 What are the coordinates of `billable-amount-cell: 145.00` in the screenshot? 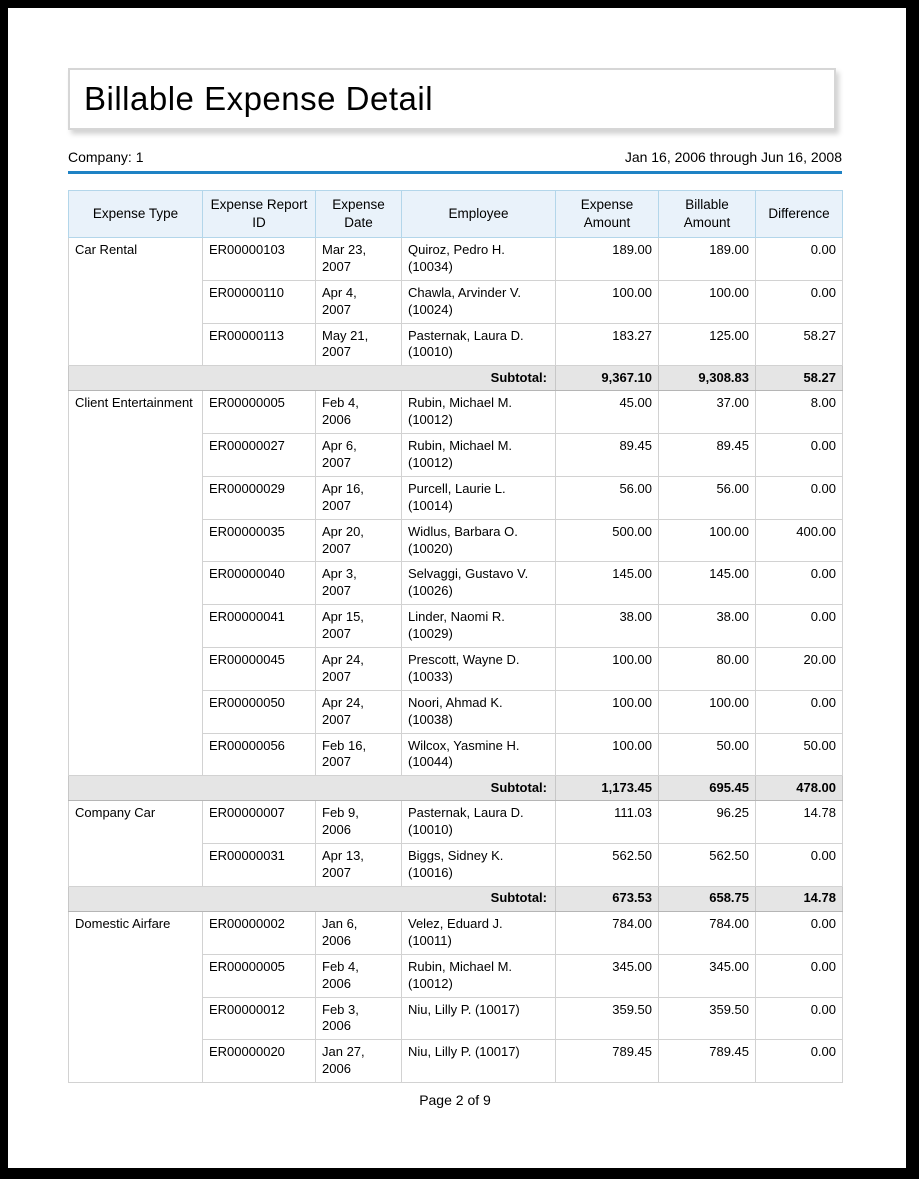 It's located at (707, 583).